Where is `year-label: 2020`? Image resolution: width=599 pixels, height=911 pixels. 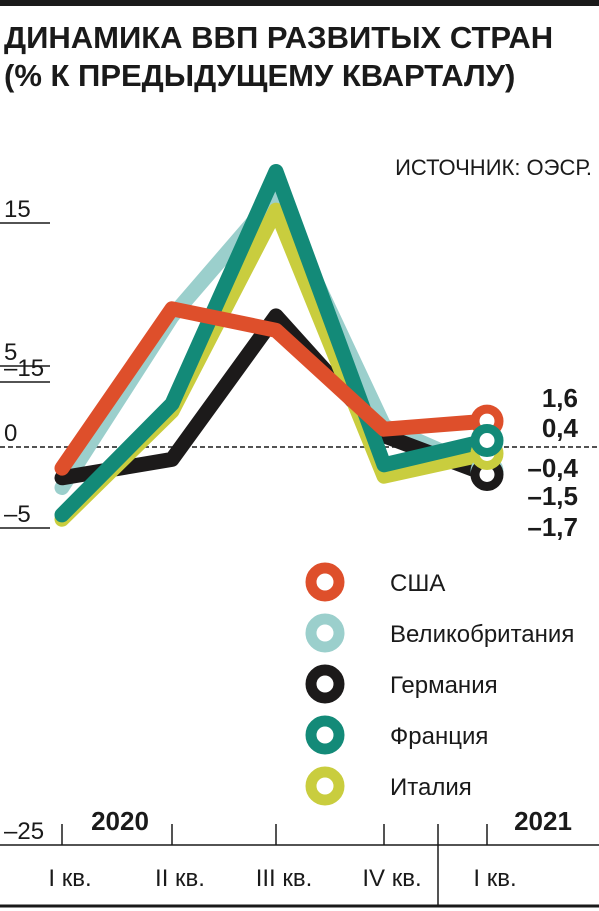 year-label: 2020 is located at coordinates (120, 821).